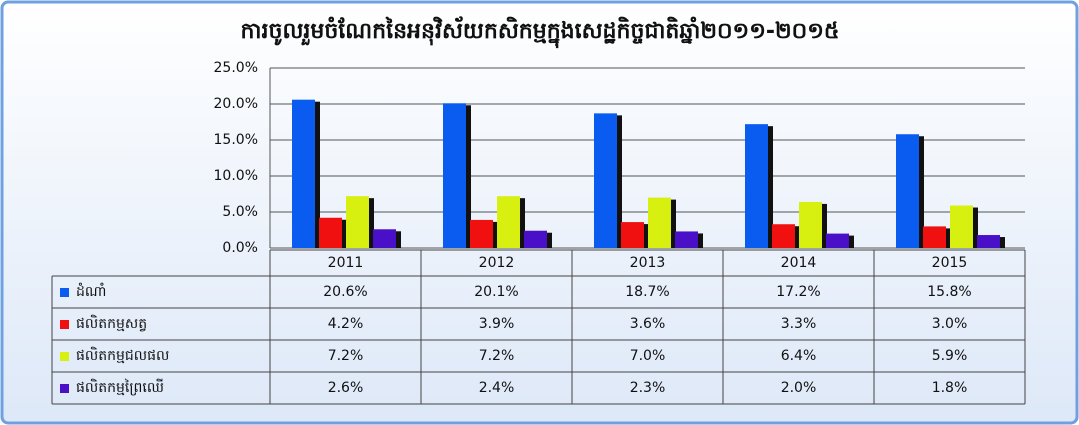  What do you see at coordinates (799, 356) in the screenshot?
I see `value-label: 6.4%` at bounding box center [799, 356].